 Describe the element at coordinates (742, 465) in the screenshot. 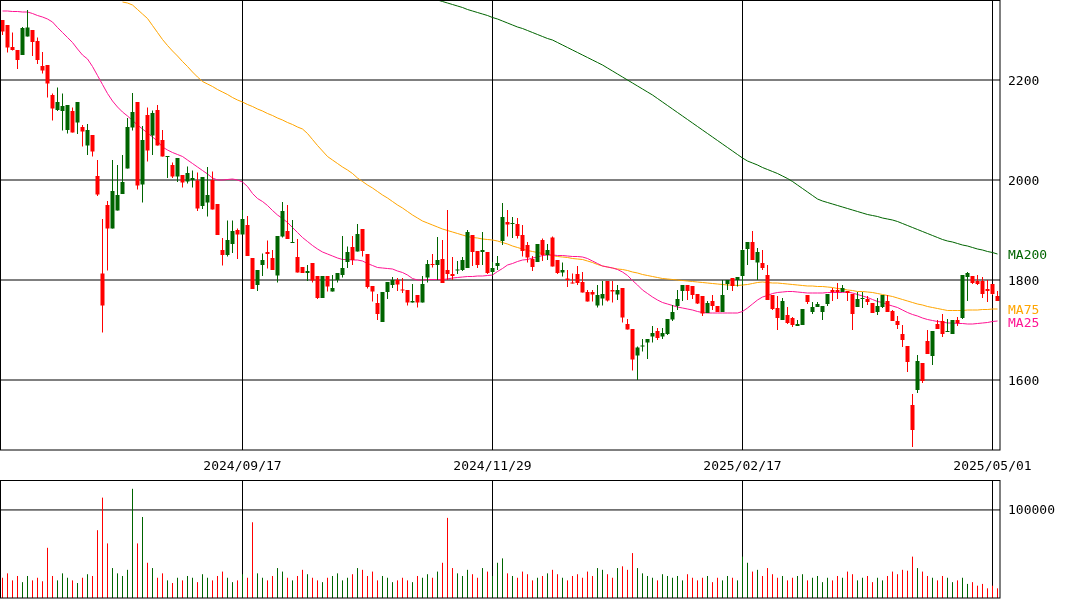

I see `x-tick-label: 2025/02/17` at that location.